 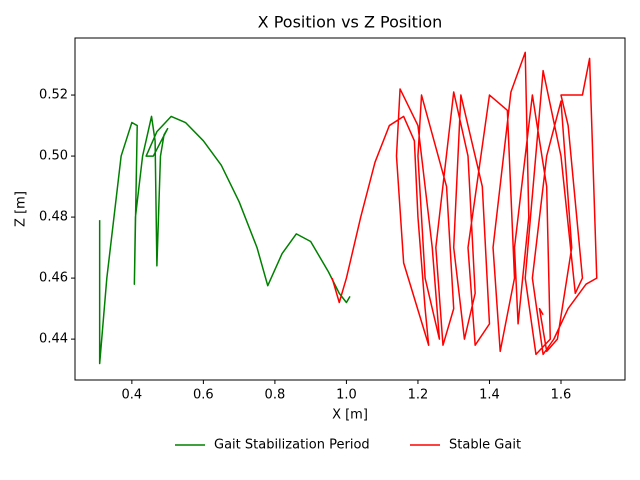 What do you see at coordinates (53, 278) in the screenshot?
I see `y-tick-label: 0.46` at bounding box center [53, 278].